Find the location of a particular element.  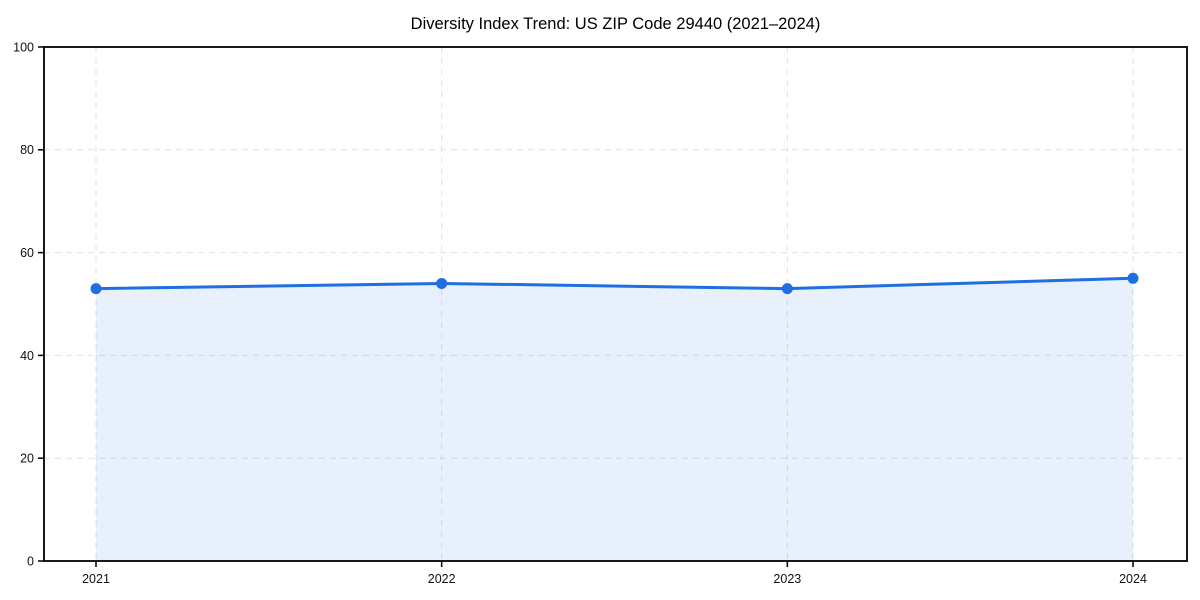

x-tick-label: 2023 is located at coordinates (787, 579).